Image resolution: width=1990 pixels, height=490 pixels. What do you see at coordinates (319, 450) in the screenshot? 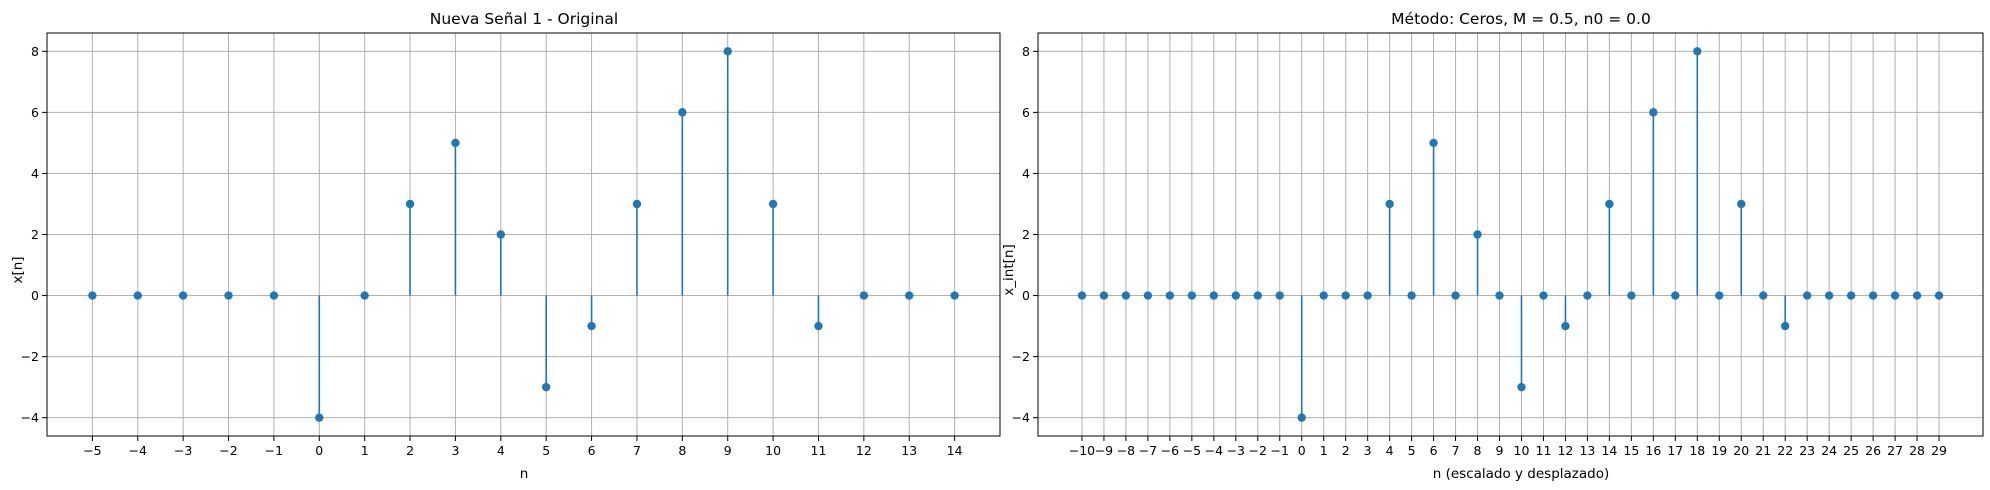
I see `x-tick-label: 0` at bounding box center [319, 450].